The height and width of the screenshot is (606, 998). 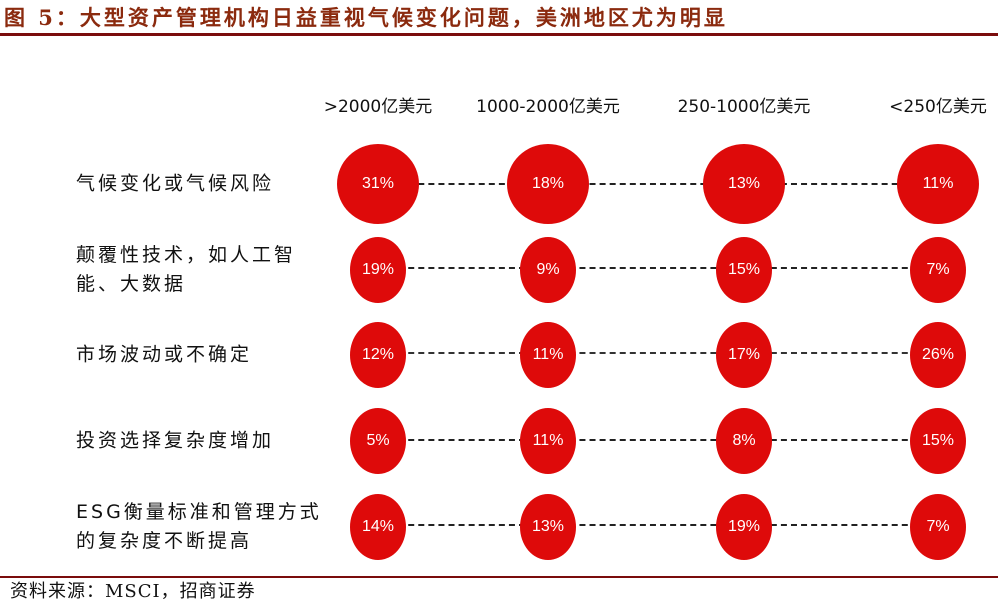 What do you see at coordinates (938, 355) in the screenshot?
I see `bubble-volatility-under-250: 26%` at bounding box center [938, 355].